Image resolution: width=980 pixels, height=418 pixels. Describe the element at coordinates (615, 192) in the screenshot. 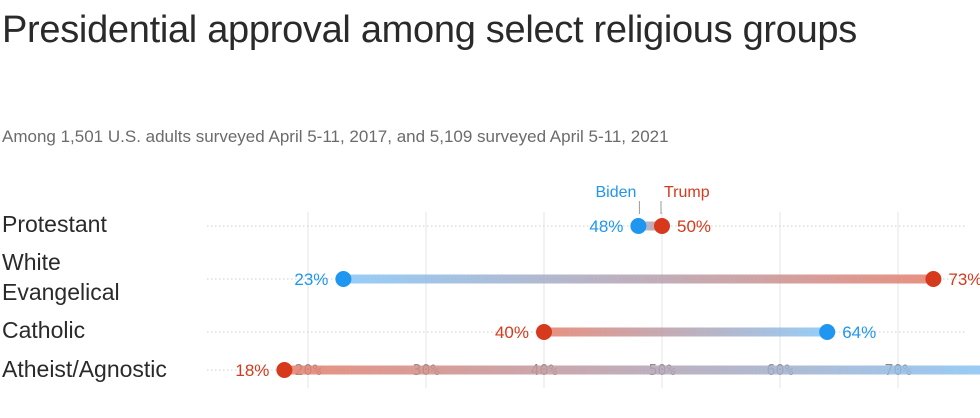

I see `legend-biden: Biden` at that location.